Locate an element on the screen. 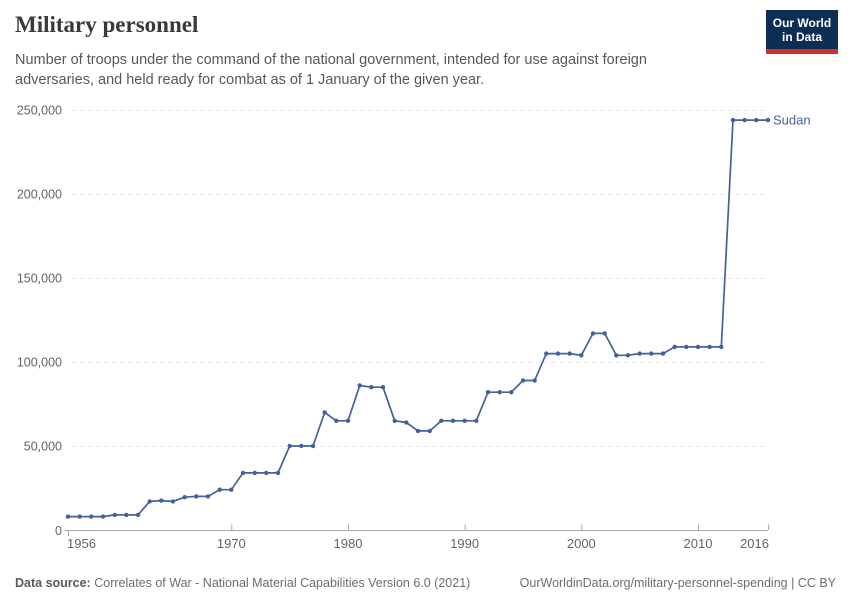 This screenshot has height=600, width=850. series-label-sudan: Sudan is located at coordinates (792, 120).